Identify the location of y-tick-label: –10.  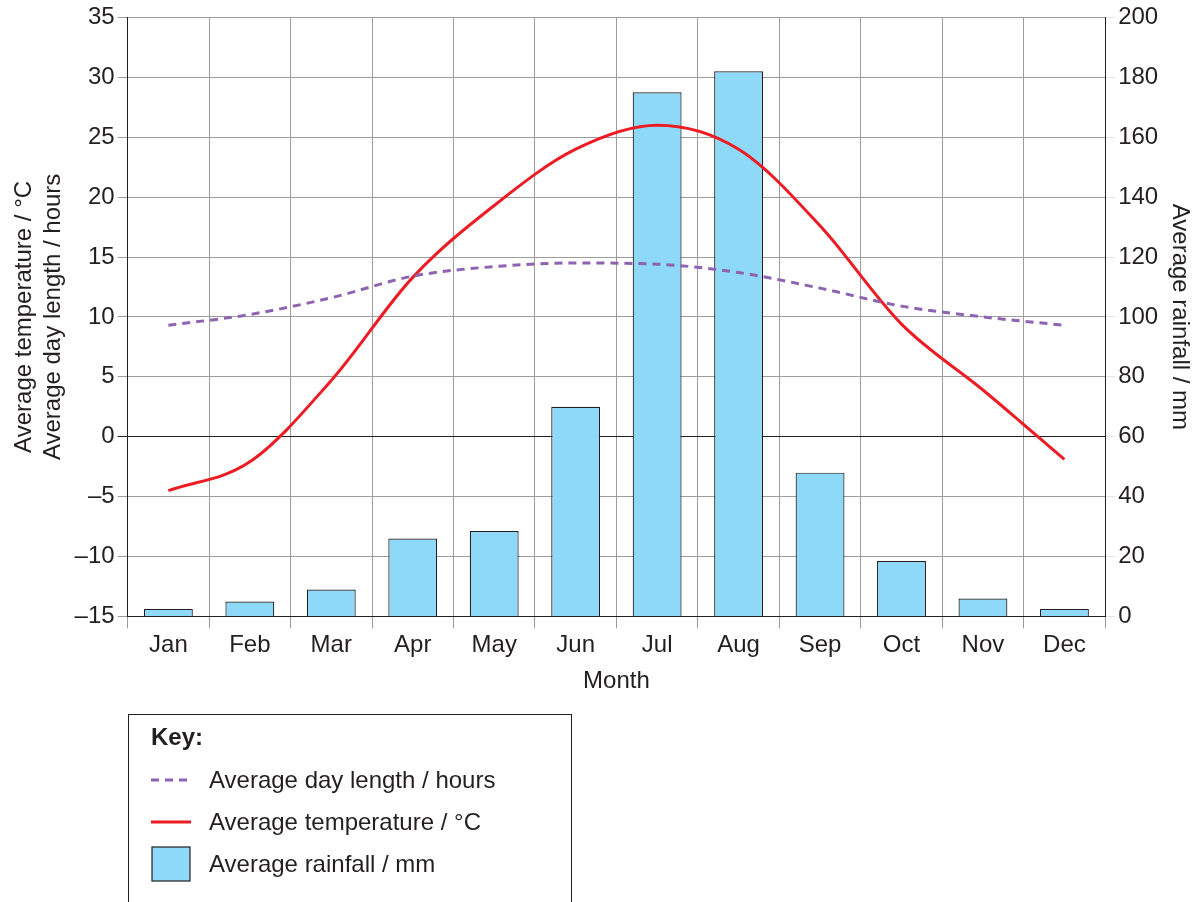
(94, 555).